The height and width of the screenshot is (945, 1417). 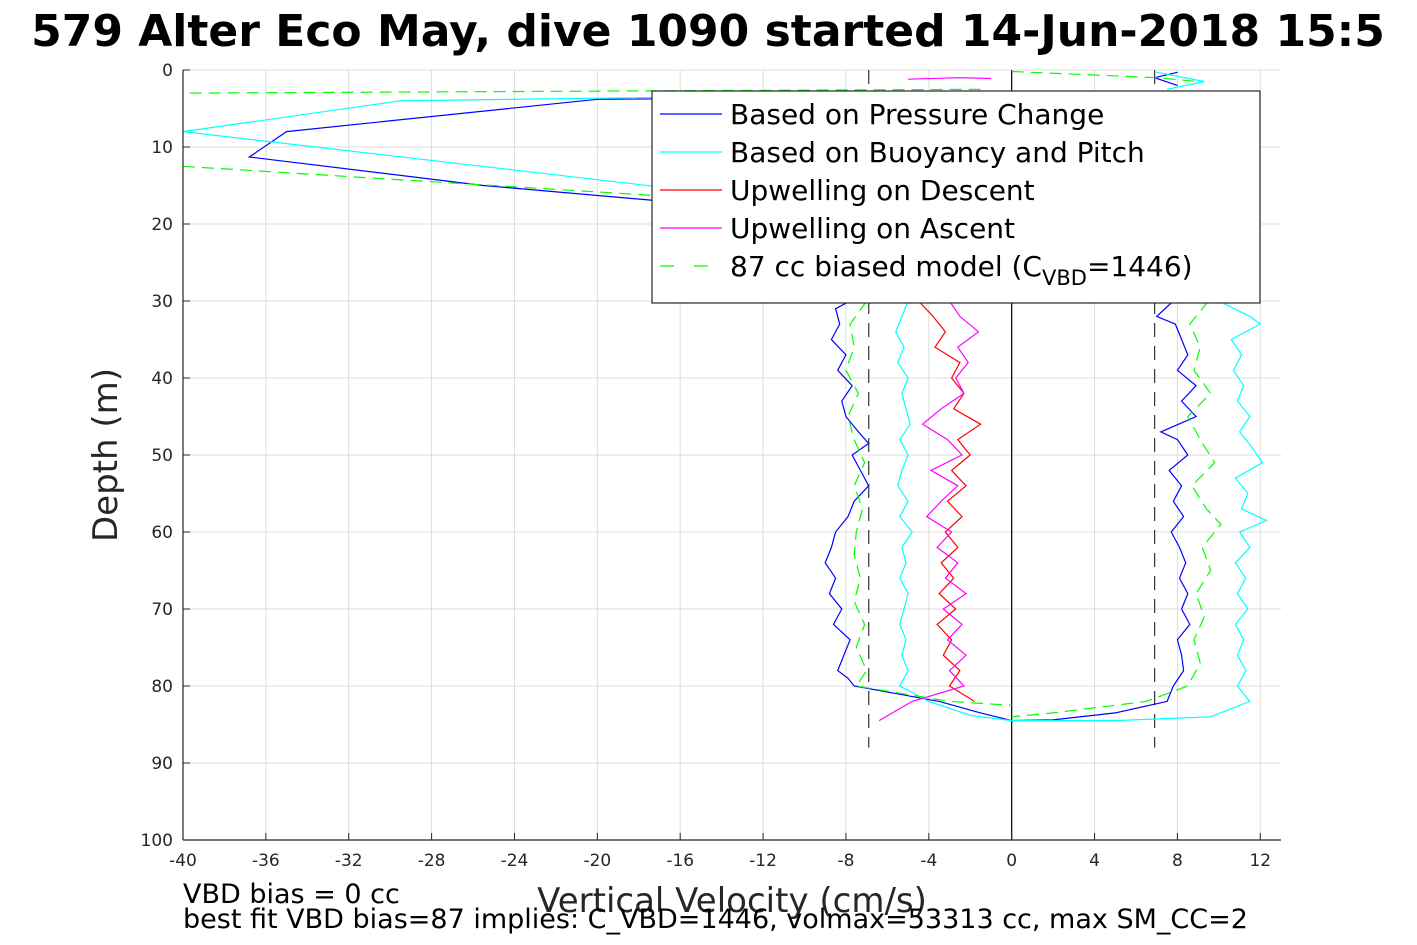 What do you see at coordinates (167, 71) in the screenshot?
I see `y-tick-label: 0` at bounding box center [167, 71].